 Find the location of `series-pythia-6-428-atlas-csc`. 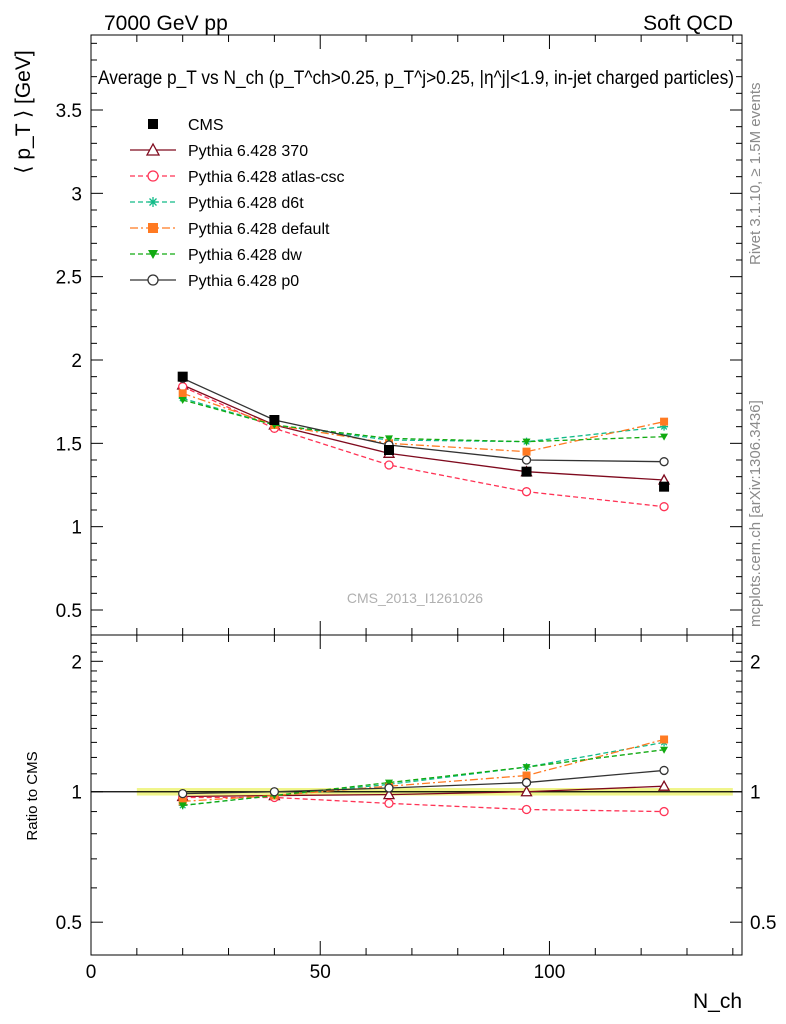

series-pythia-6-428-atlas-csc is located at coordinates (423, 447).